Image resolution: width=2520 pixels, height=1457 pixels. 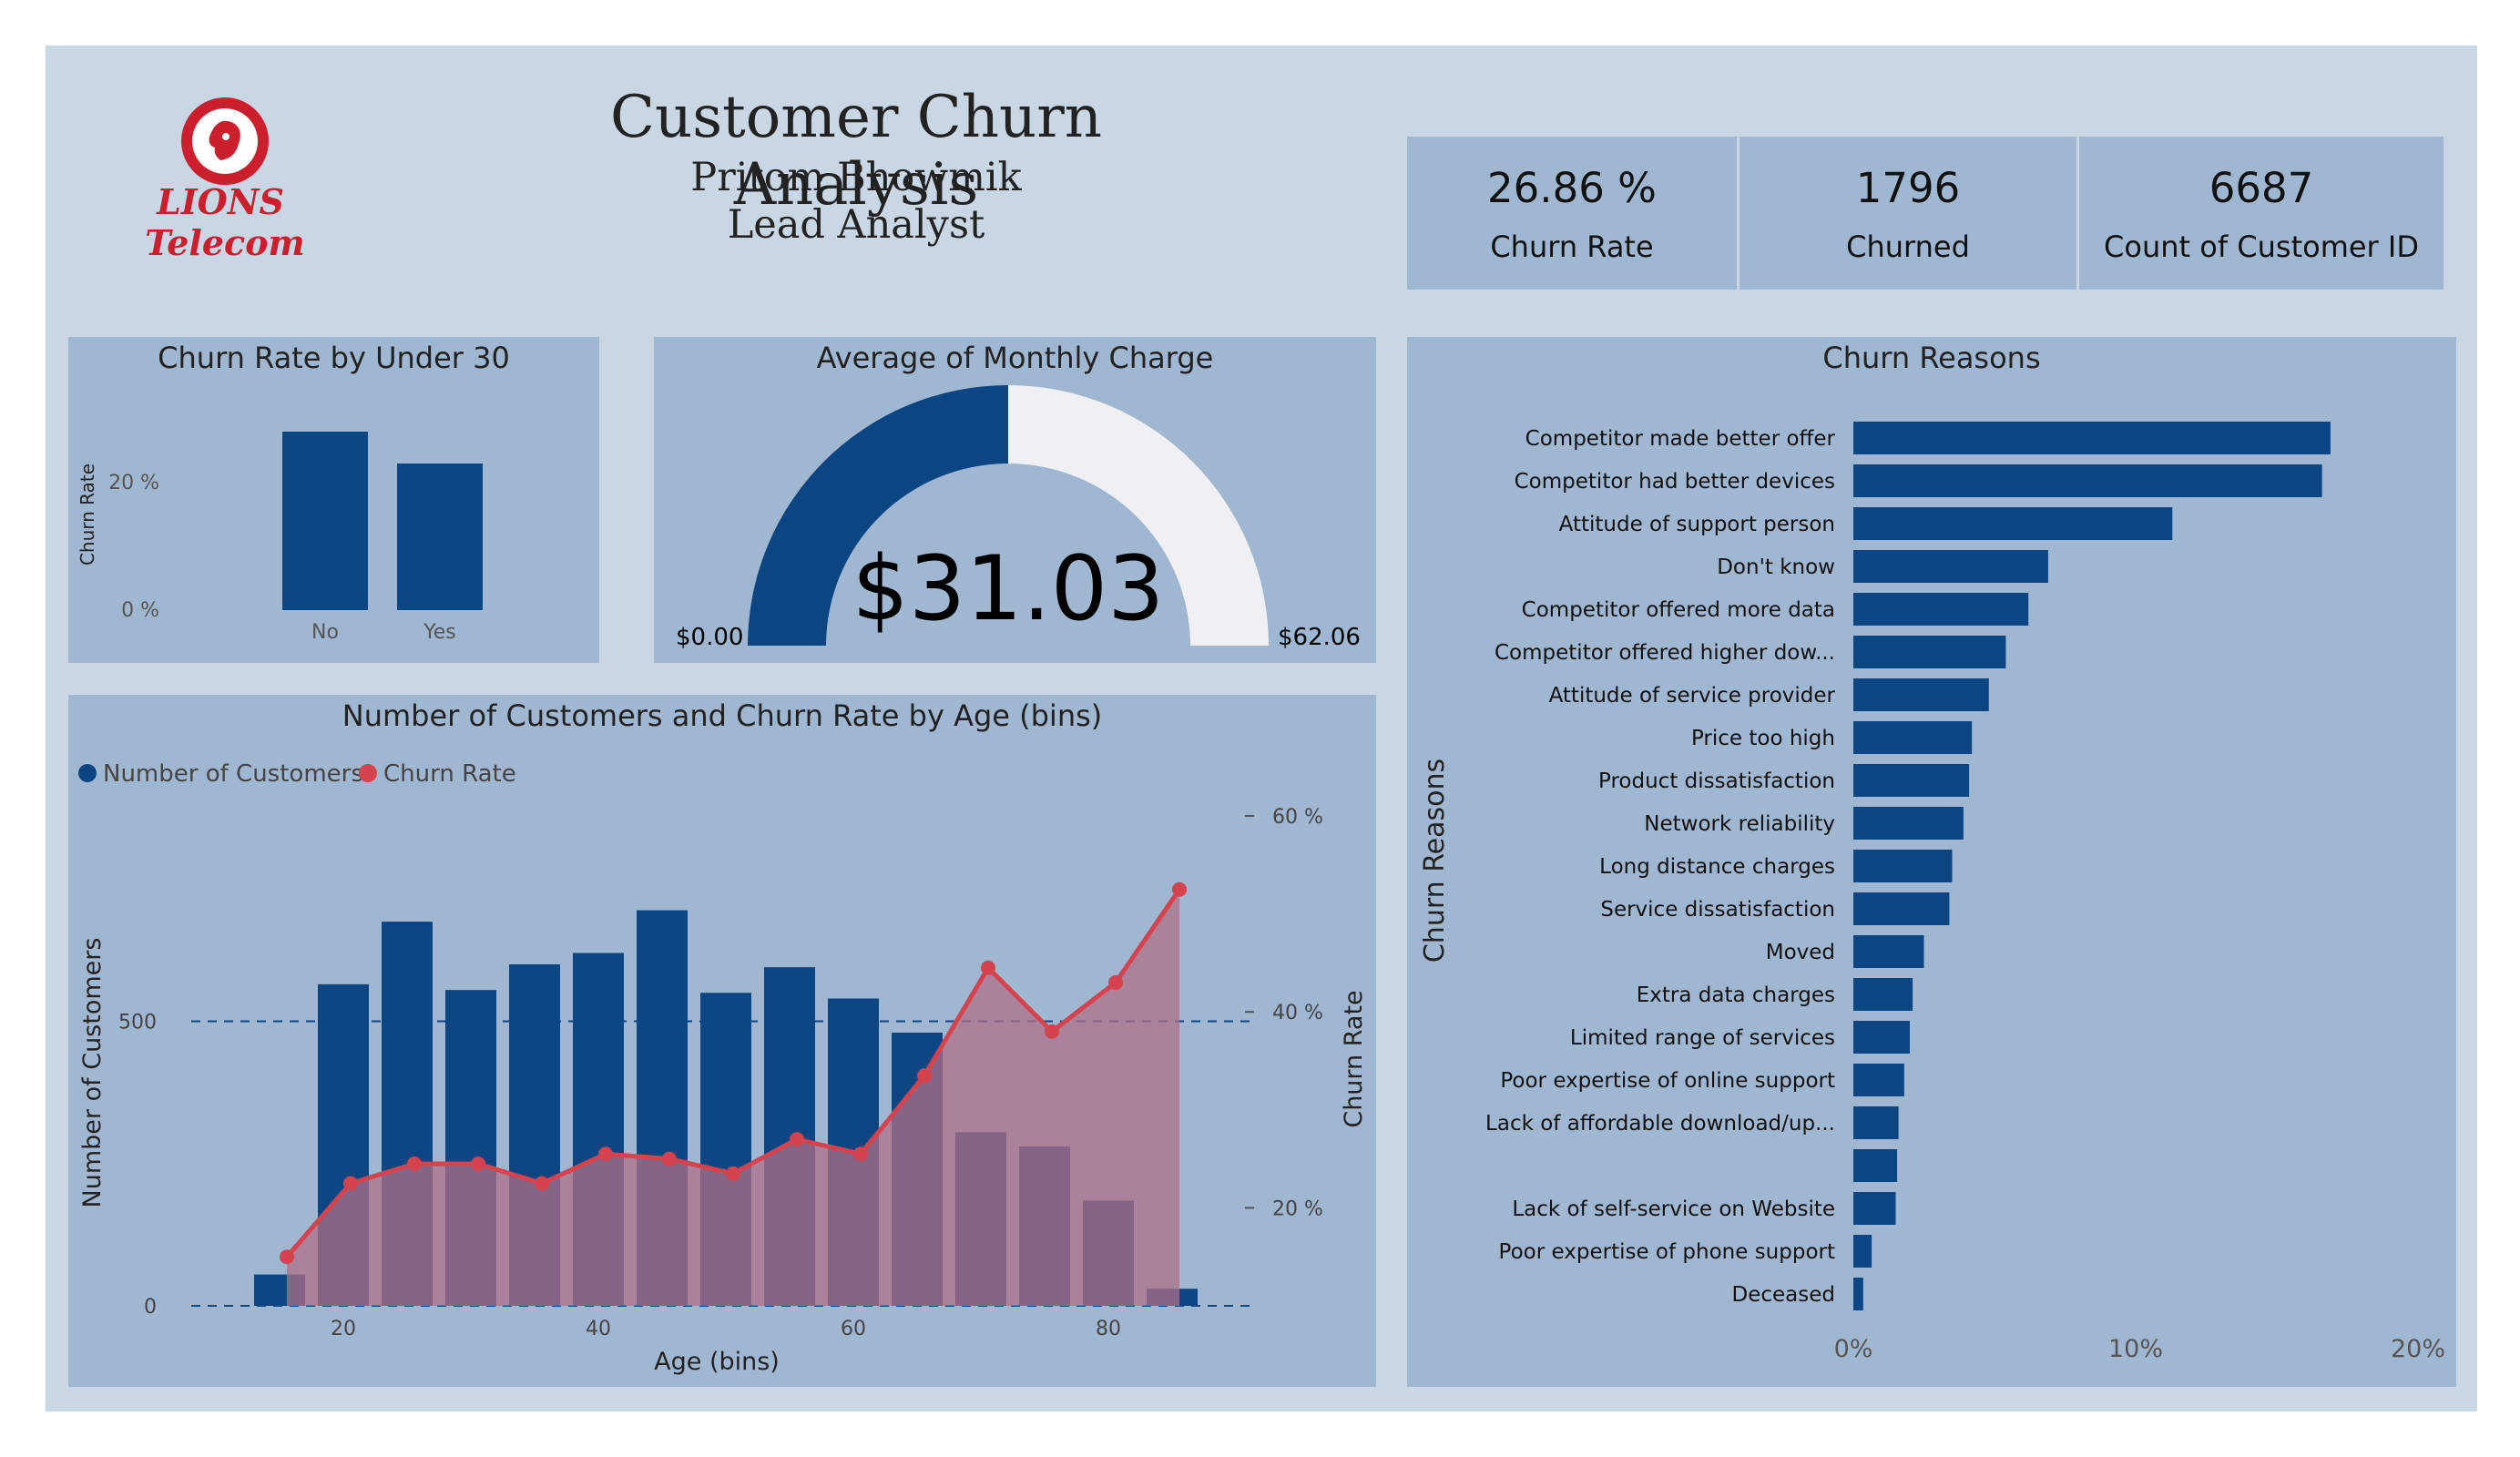 What do you see at coordinates (1572, 214) in the screenshot?
I see `kpi-card-churn-rate: 26.86 % Churn Rate` at bounding box center [1572, 214].